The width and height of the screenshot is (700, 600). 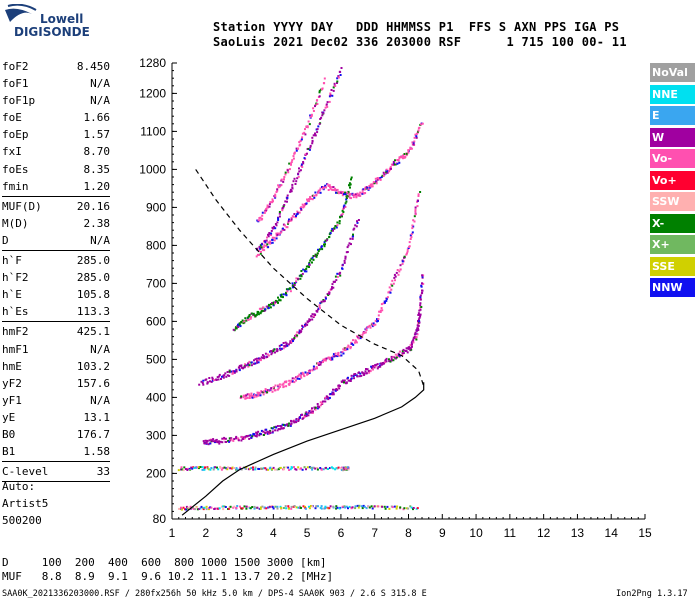 What do you see at coordinates (645, 533) in the screenshot?
I see `x-tick-label: 15` at bounding box center [645, 533].